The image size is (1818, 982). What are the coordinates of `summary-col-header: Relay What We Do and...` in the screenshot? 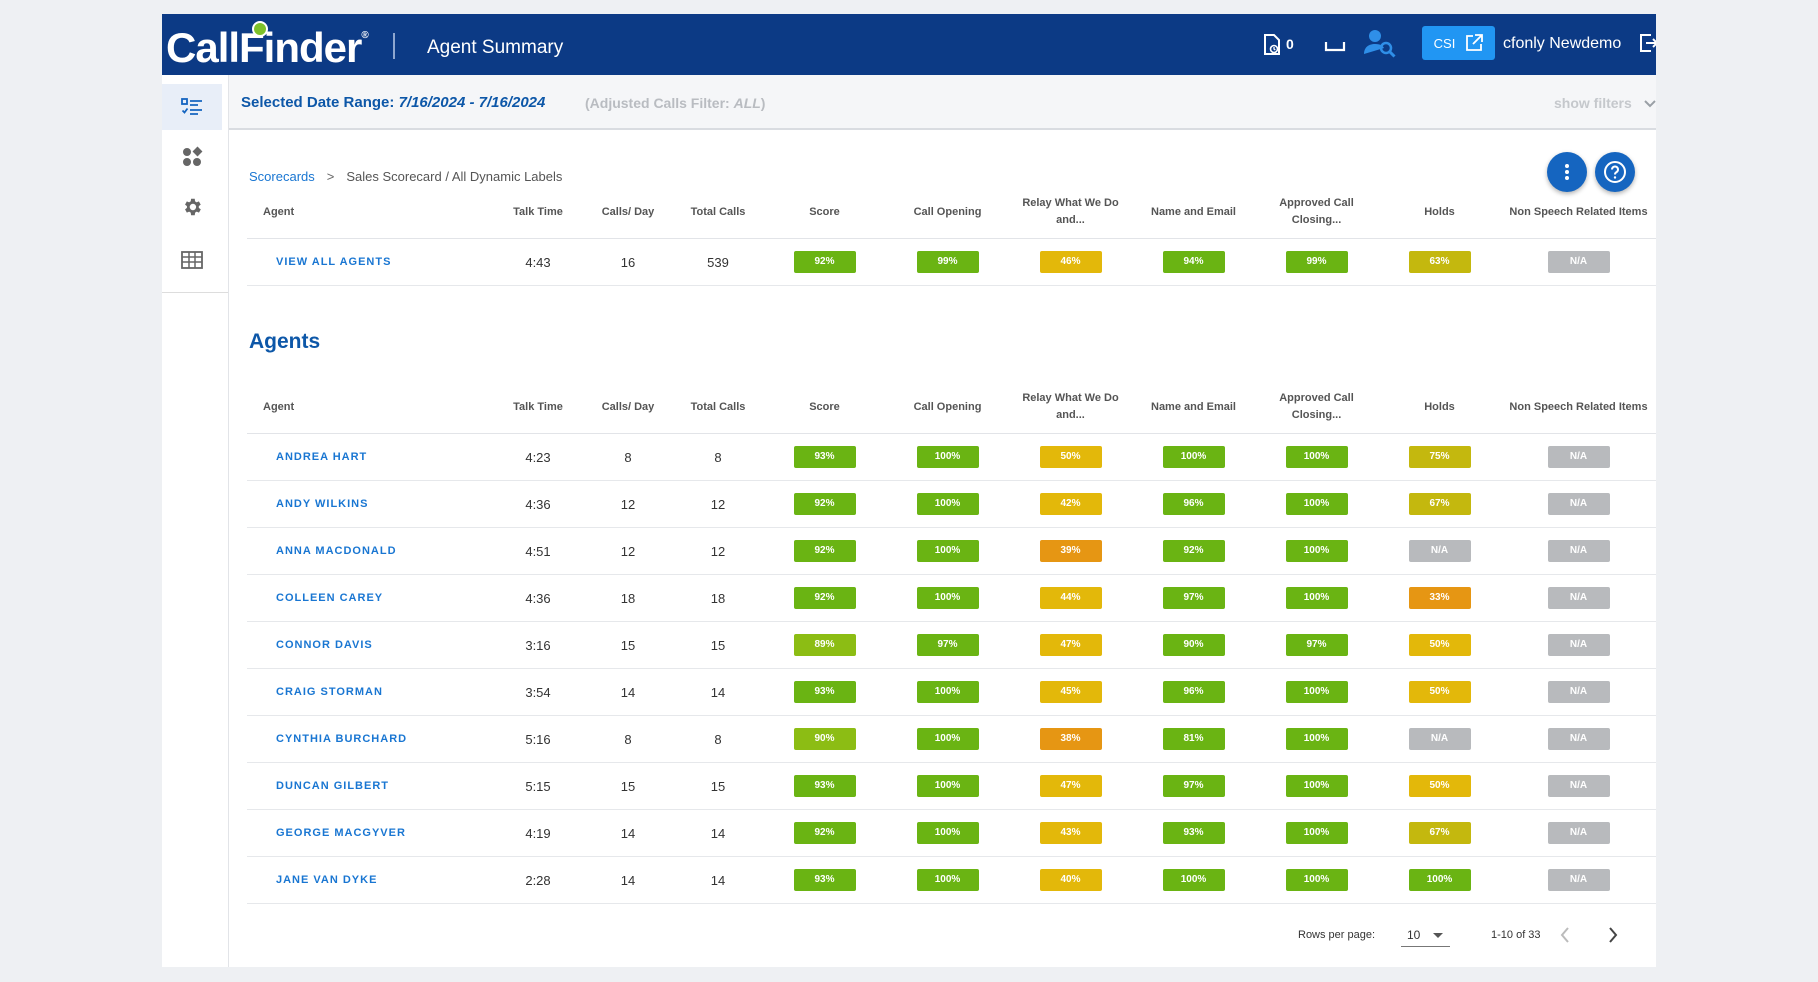 It's located at (1070, 212).